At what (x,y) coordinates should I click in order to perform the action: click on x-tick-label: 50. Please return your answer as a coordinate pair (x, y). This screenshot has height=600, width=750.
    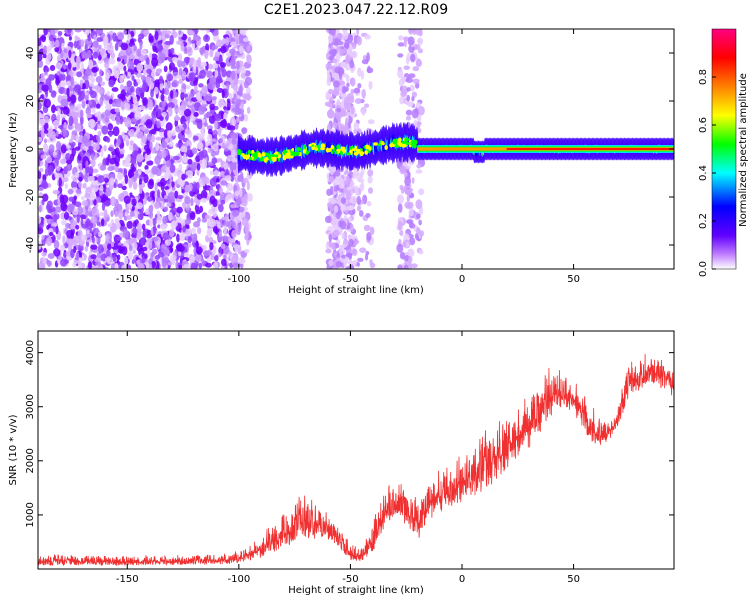
    Looking at the image, I should click on (573, 279).